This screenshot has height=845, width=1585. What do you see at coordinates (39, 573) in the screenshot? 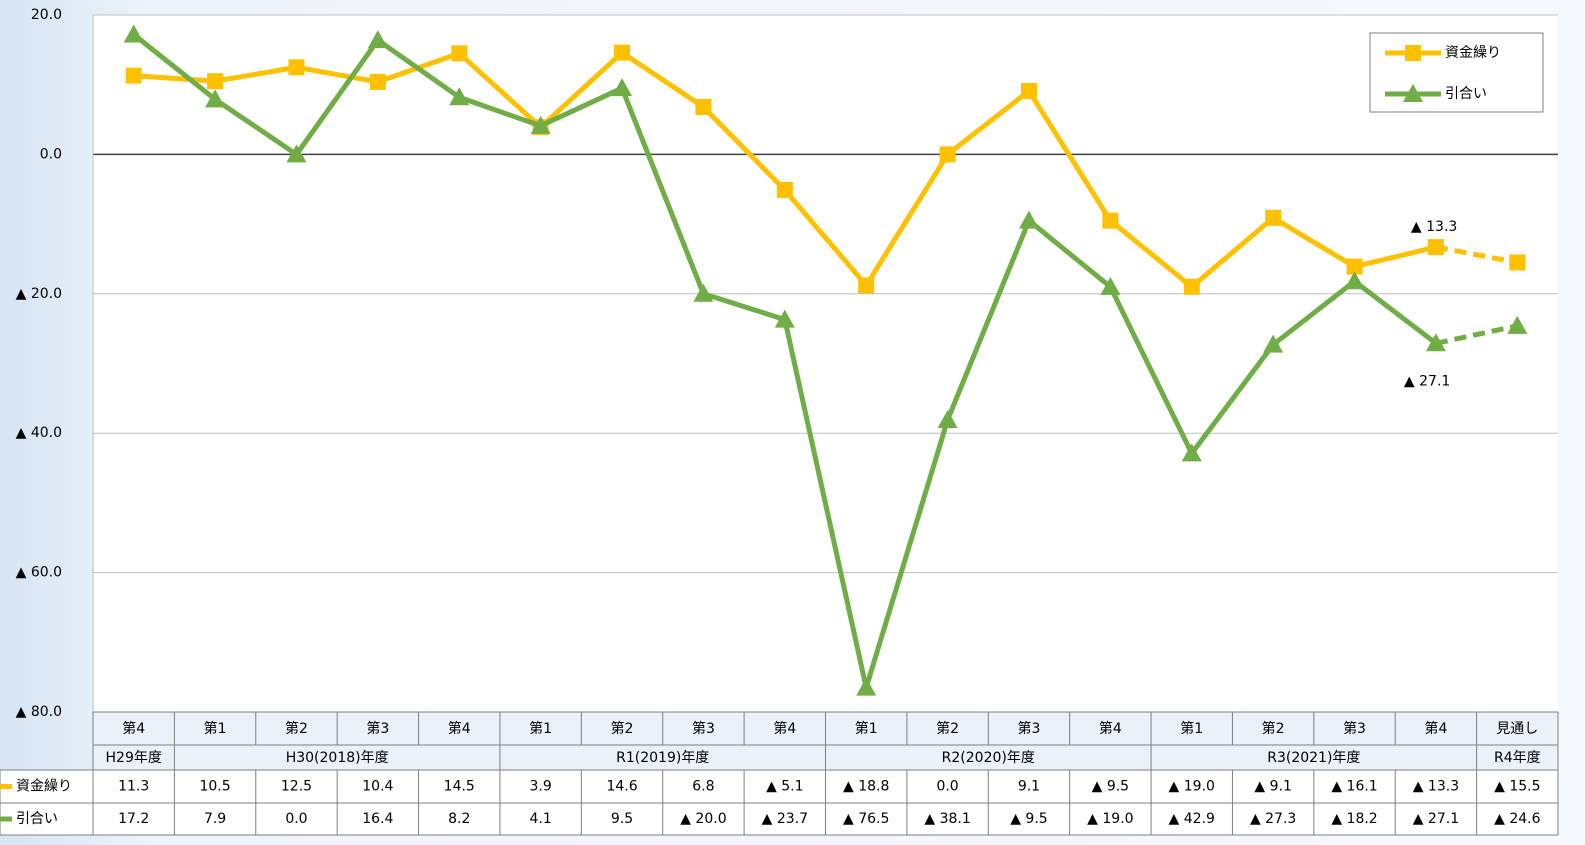
I see `y-tick-label: ▲ 60.0` at bounding box center [39, 573].